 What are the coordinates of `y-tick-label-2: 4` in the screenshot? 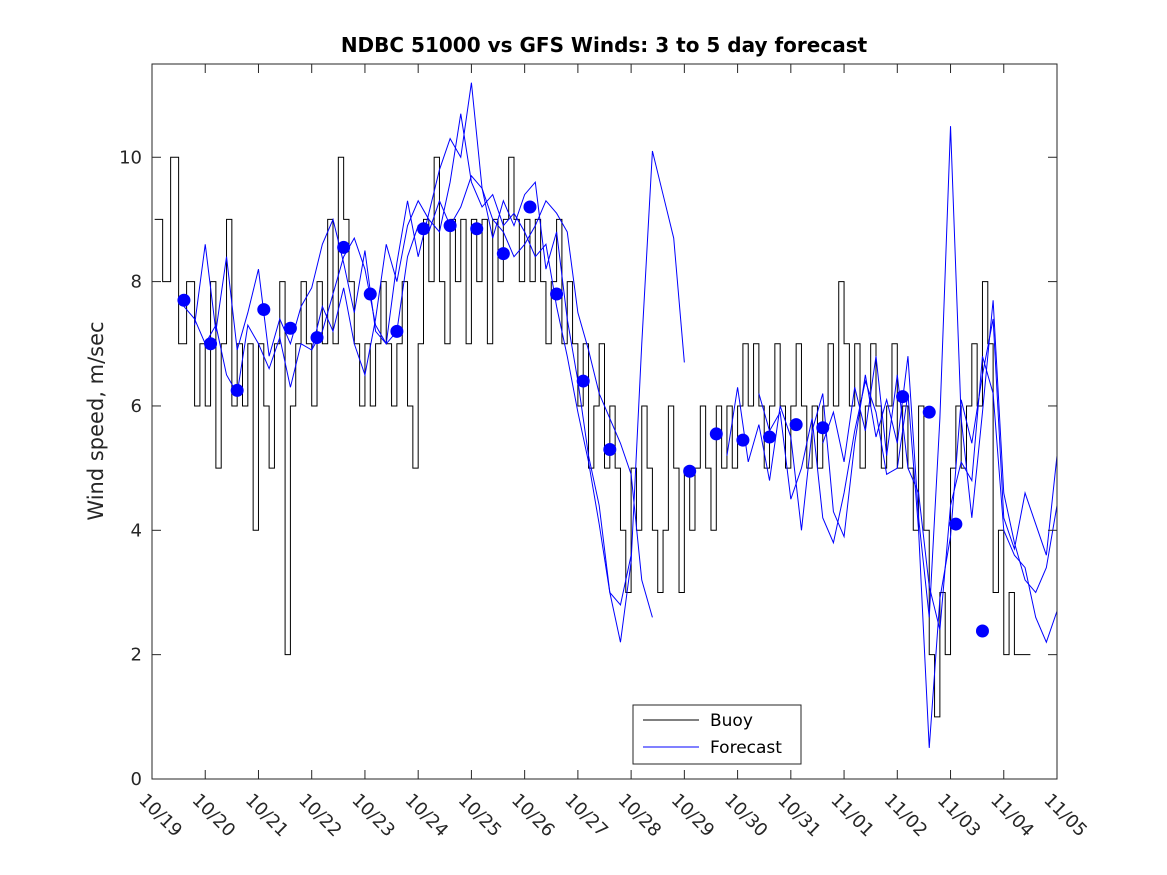 It's located at (136, 530).